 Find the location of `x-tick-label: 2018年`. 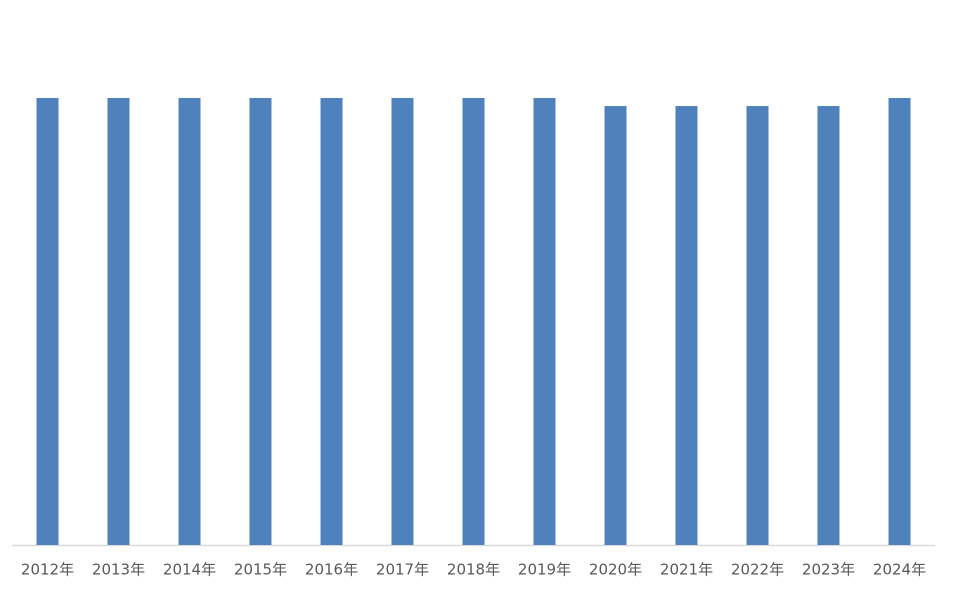

x-tick-label: 2018年 is located at coordinates (473, 570).